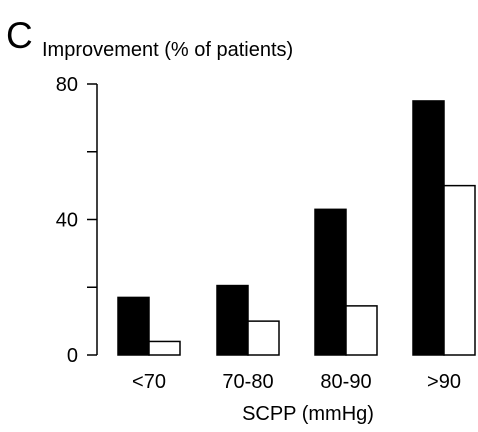 The width and height of the screenshot is (478, 432). What do you see at coordinates (247, 382) in the screenshot?
I see `x-tick-label: 70-80` at bounding box center [247, 382].